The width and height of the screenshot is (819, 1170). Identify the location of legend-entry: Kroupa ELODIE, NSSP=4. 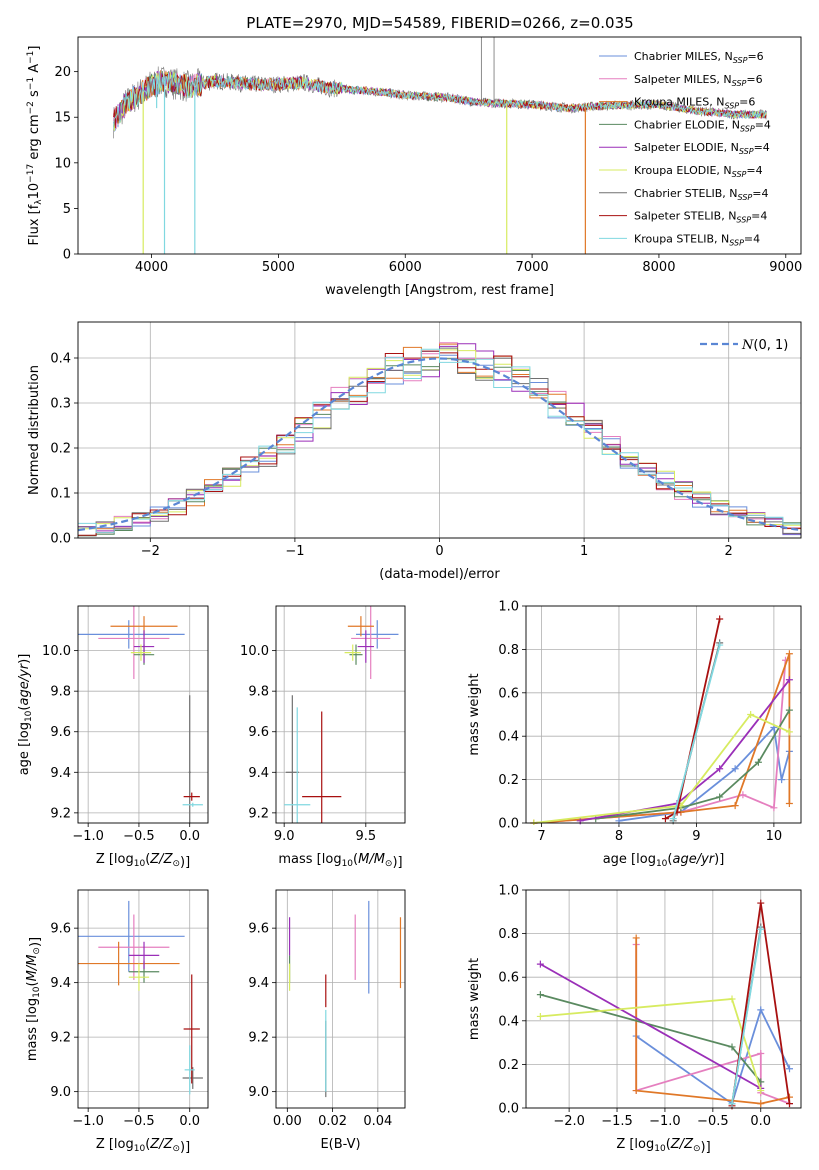
(698, 171).